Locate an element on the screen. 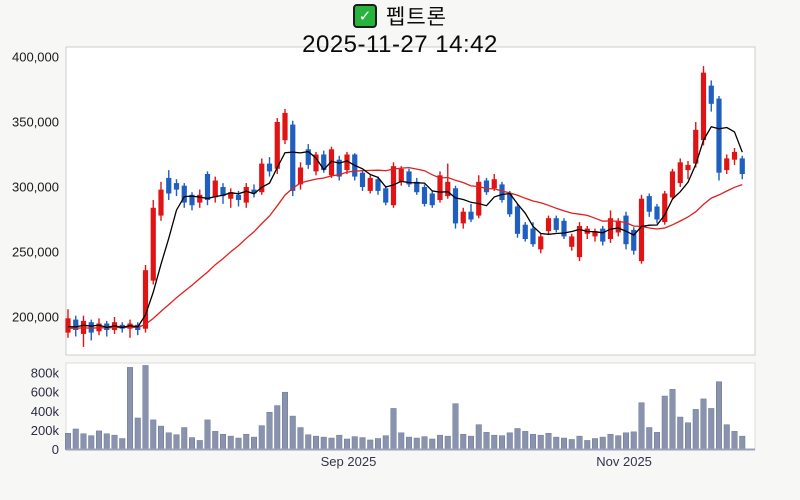 The image size is (800, 500). axis-tick-label: Sep 2025 is located at coordinates (349, 461).